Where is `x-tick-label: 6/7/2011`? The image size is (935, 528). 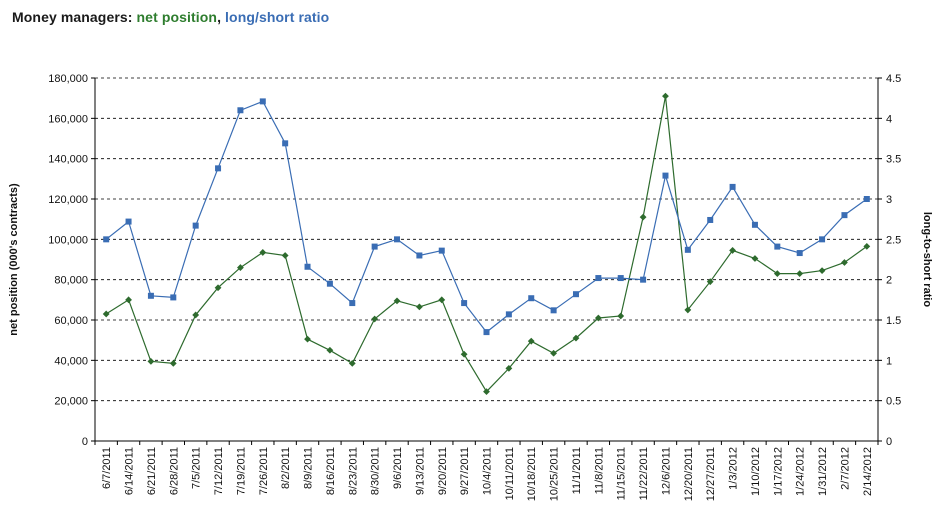
x-tick-label: 6/7/2011 is located at coordinates (107, 468).